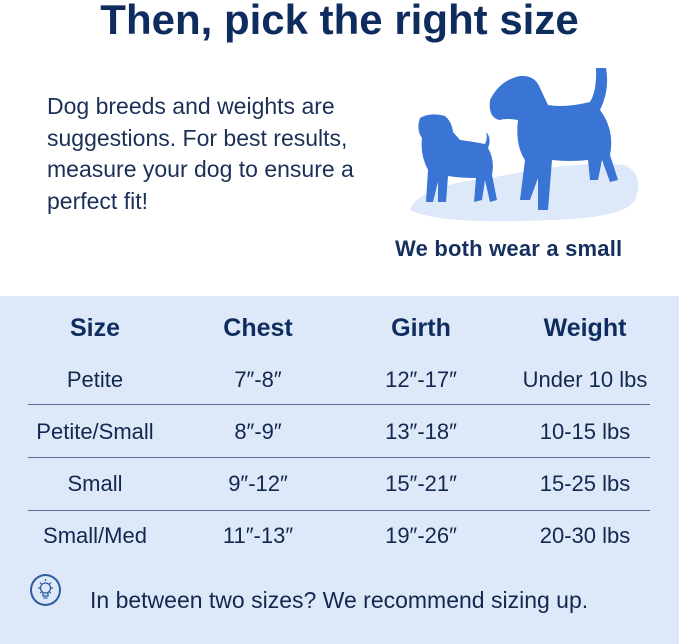  Describe the element at coordinates (258, 483) in the screenshot. I see `cell-chest: 9″-12″` at that location.